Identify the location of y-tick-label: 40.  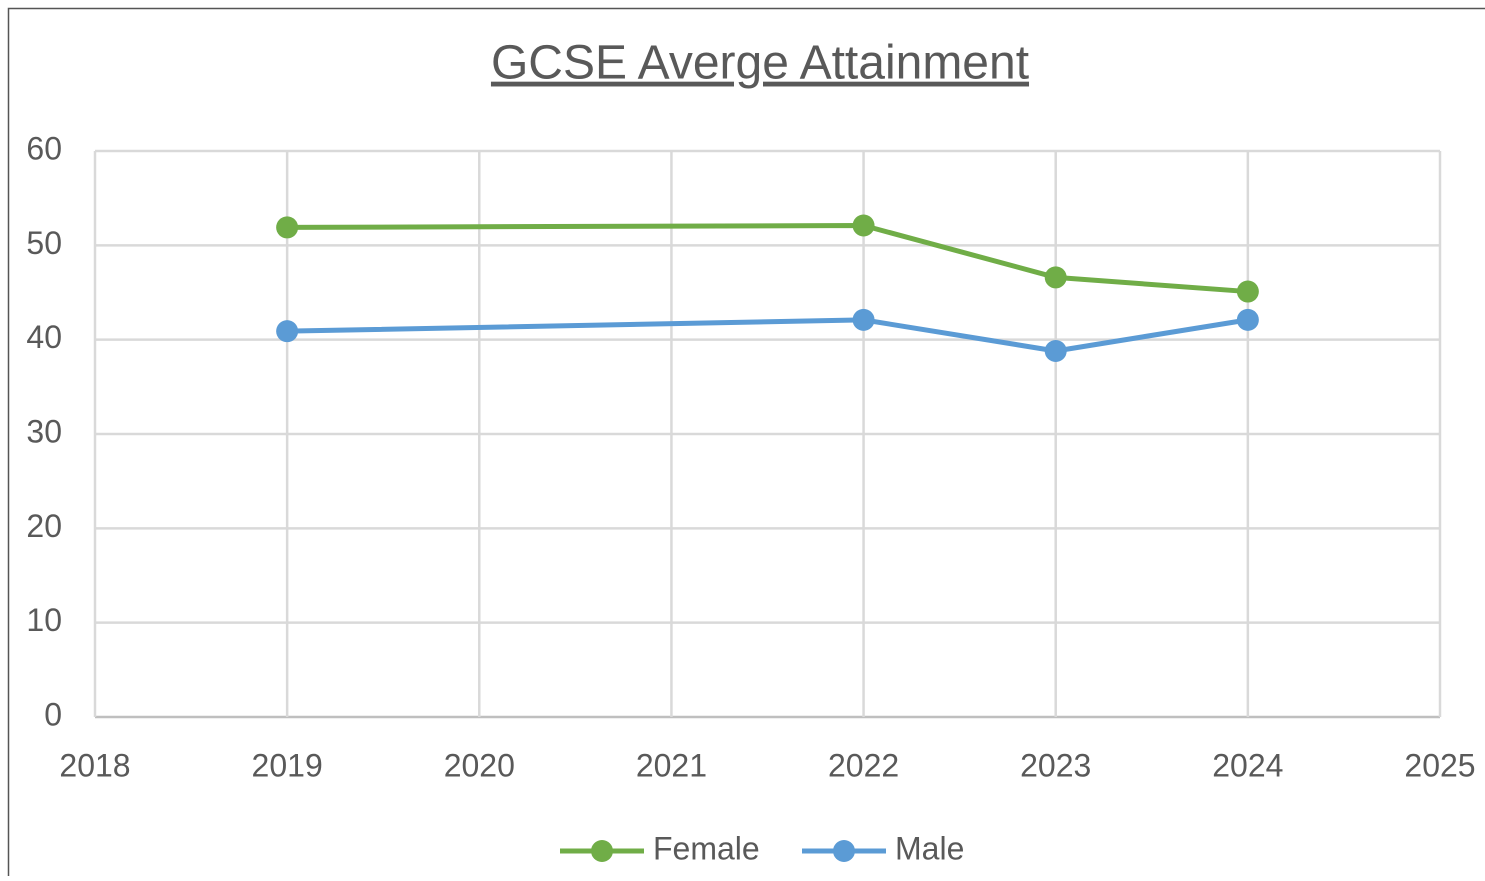
(44, 337).